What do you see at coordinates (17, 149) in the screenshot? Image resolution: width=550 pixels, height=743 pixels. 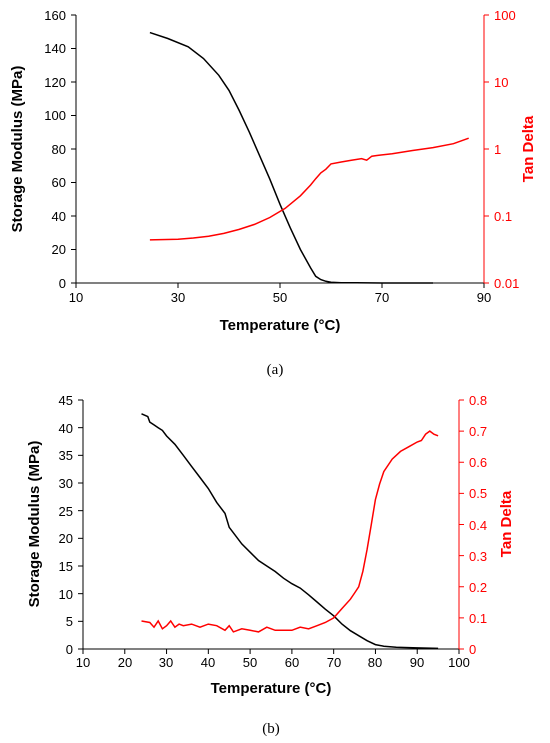 I see `chart-a-ylabel: Storage Modulus (MPa)` at bounding box center [17, 149].